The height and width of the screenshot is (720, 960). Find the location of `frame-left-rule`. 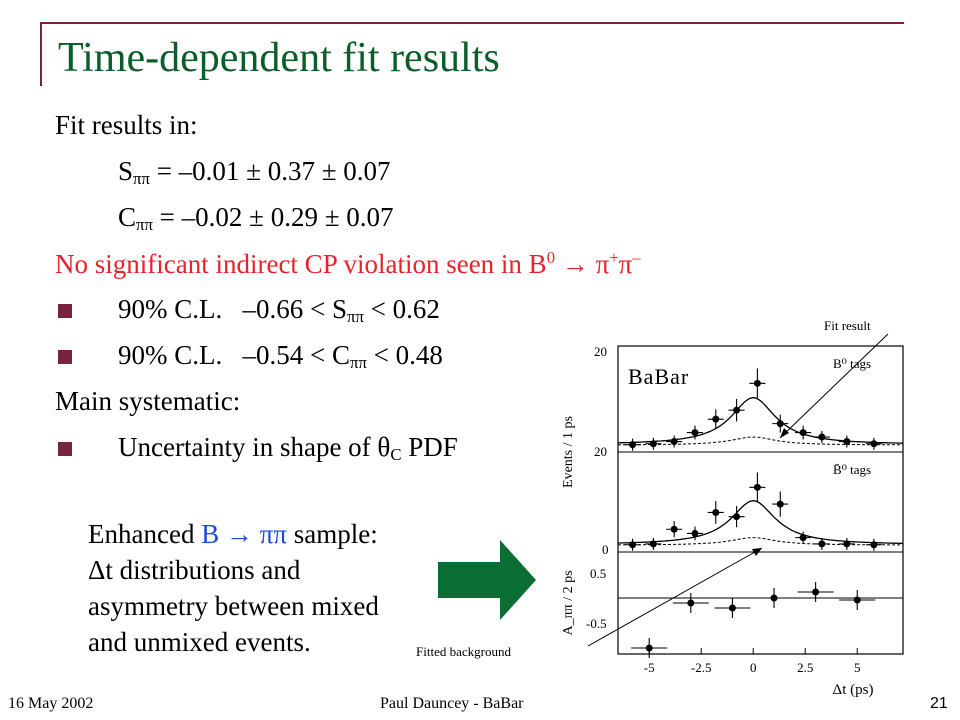

frame-left-rule is located at coordinates (41, 54).